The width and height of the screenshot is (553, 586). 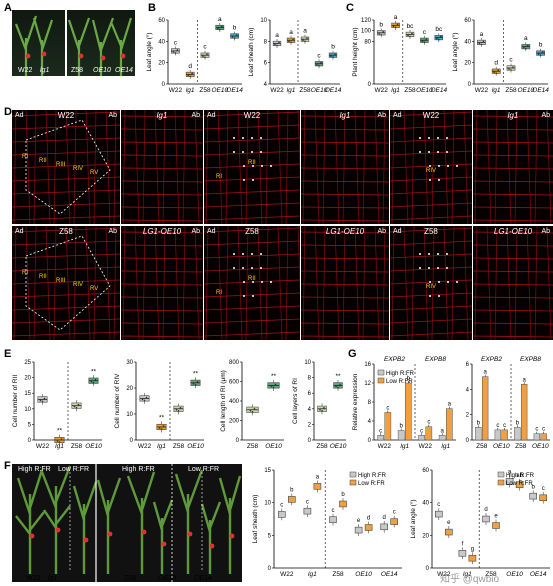 I want to click on significance-letter: bc, so click(x=439, y=29).